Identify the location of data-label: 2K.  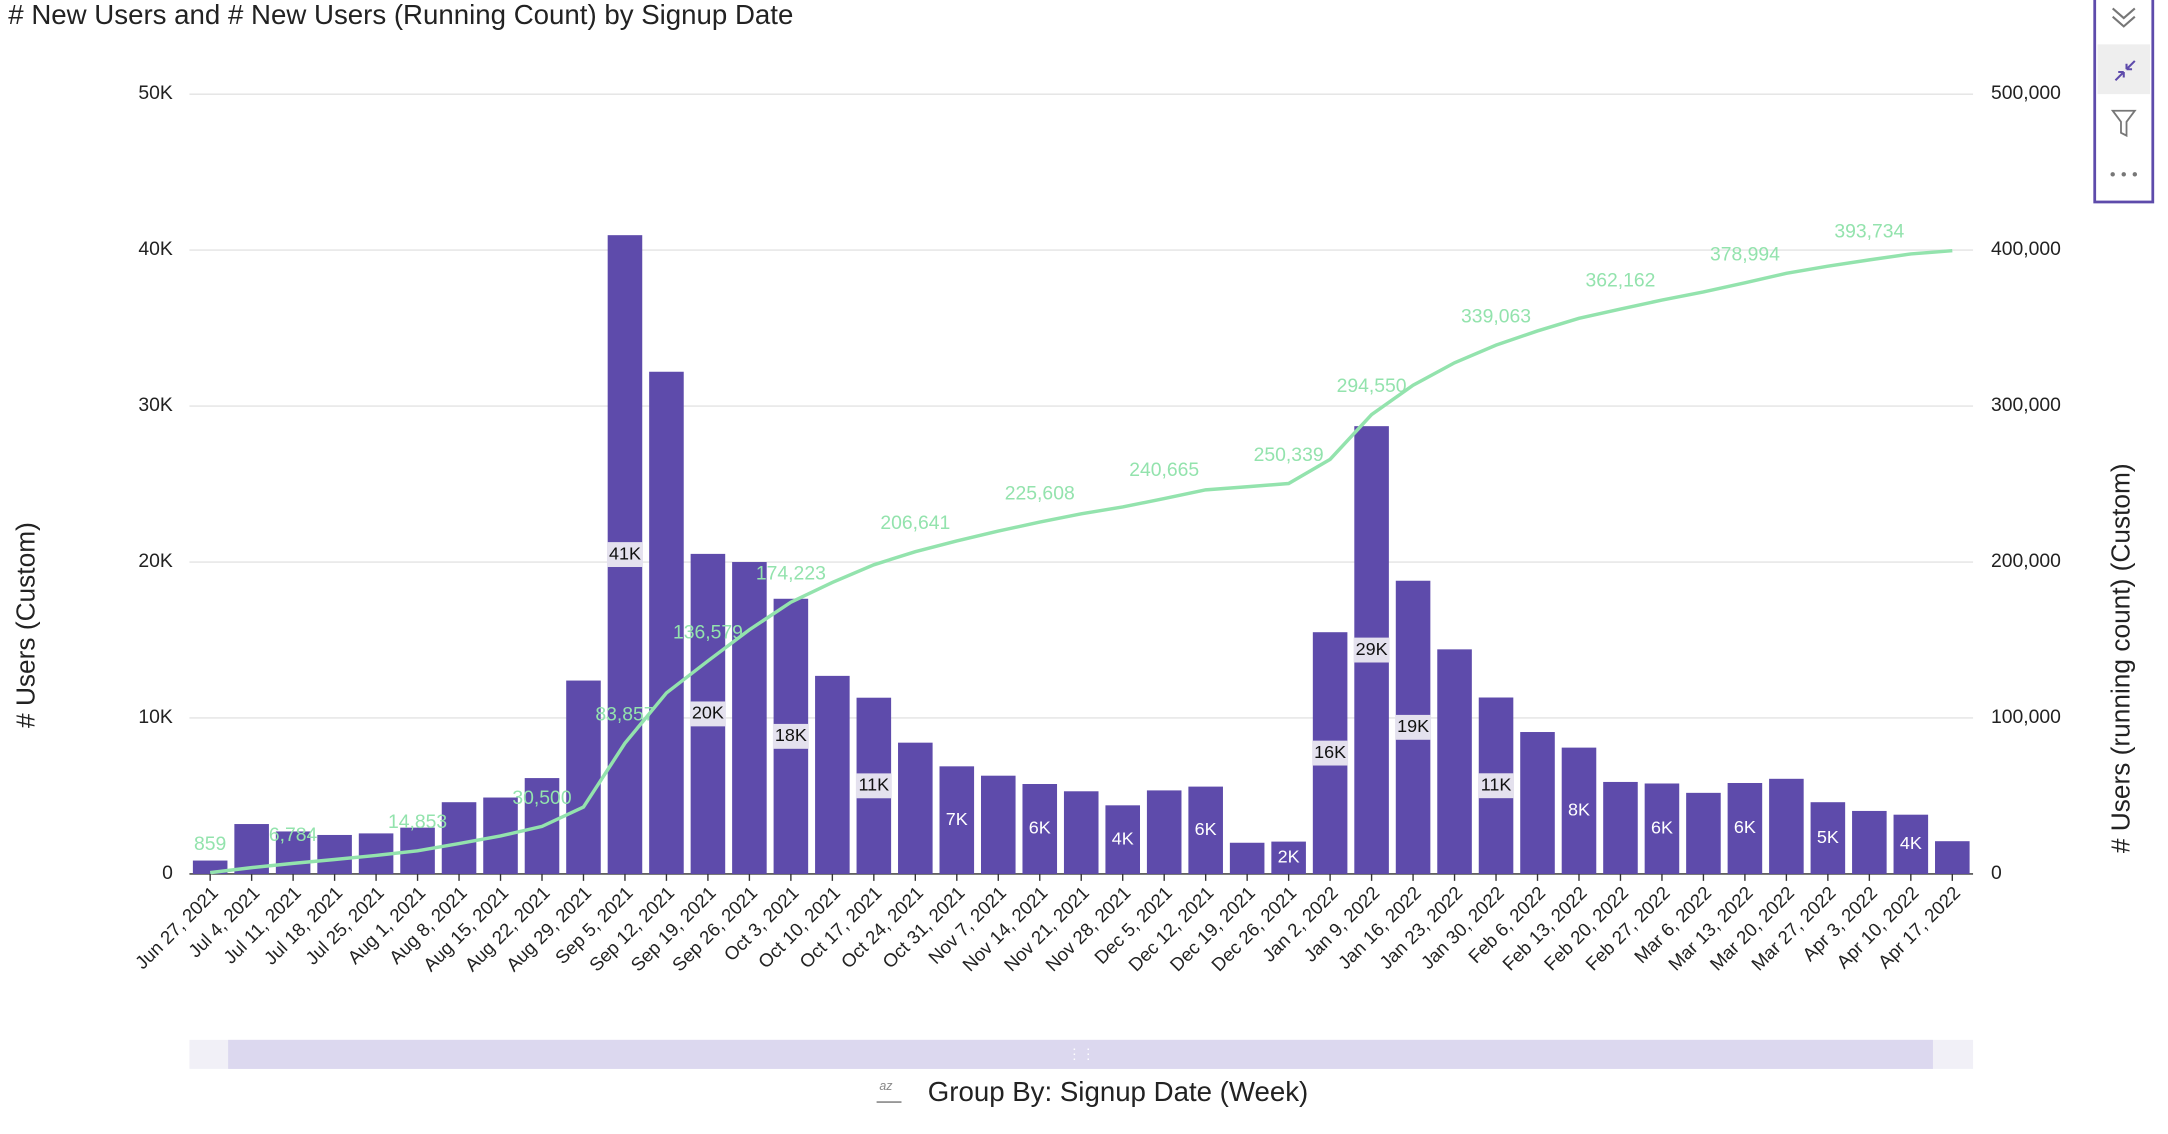
(1289, 857).